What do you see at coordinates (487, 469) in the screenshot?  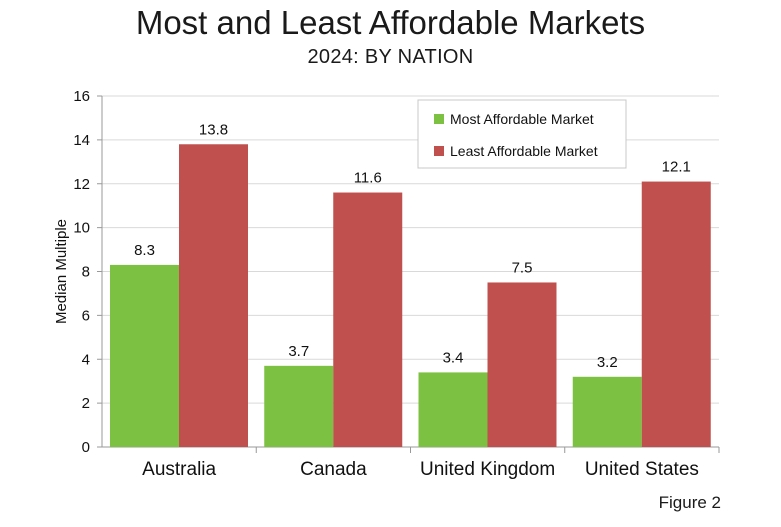 I see `x-tick-label: United Kingdom` at bounding box center [487, 469].